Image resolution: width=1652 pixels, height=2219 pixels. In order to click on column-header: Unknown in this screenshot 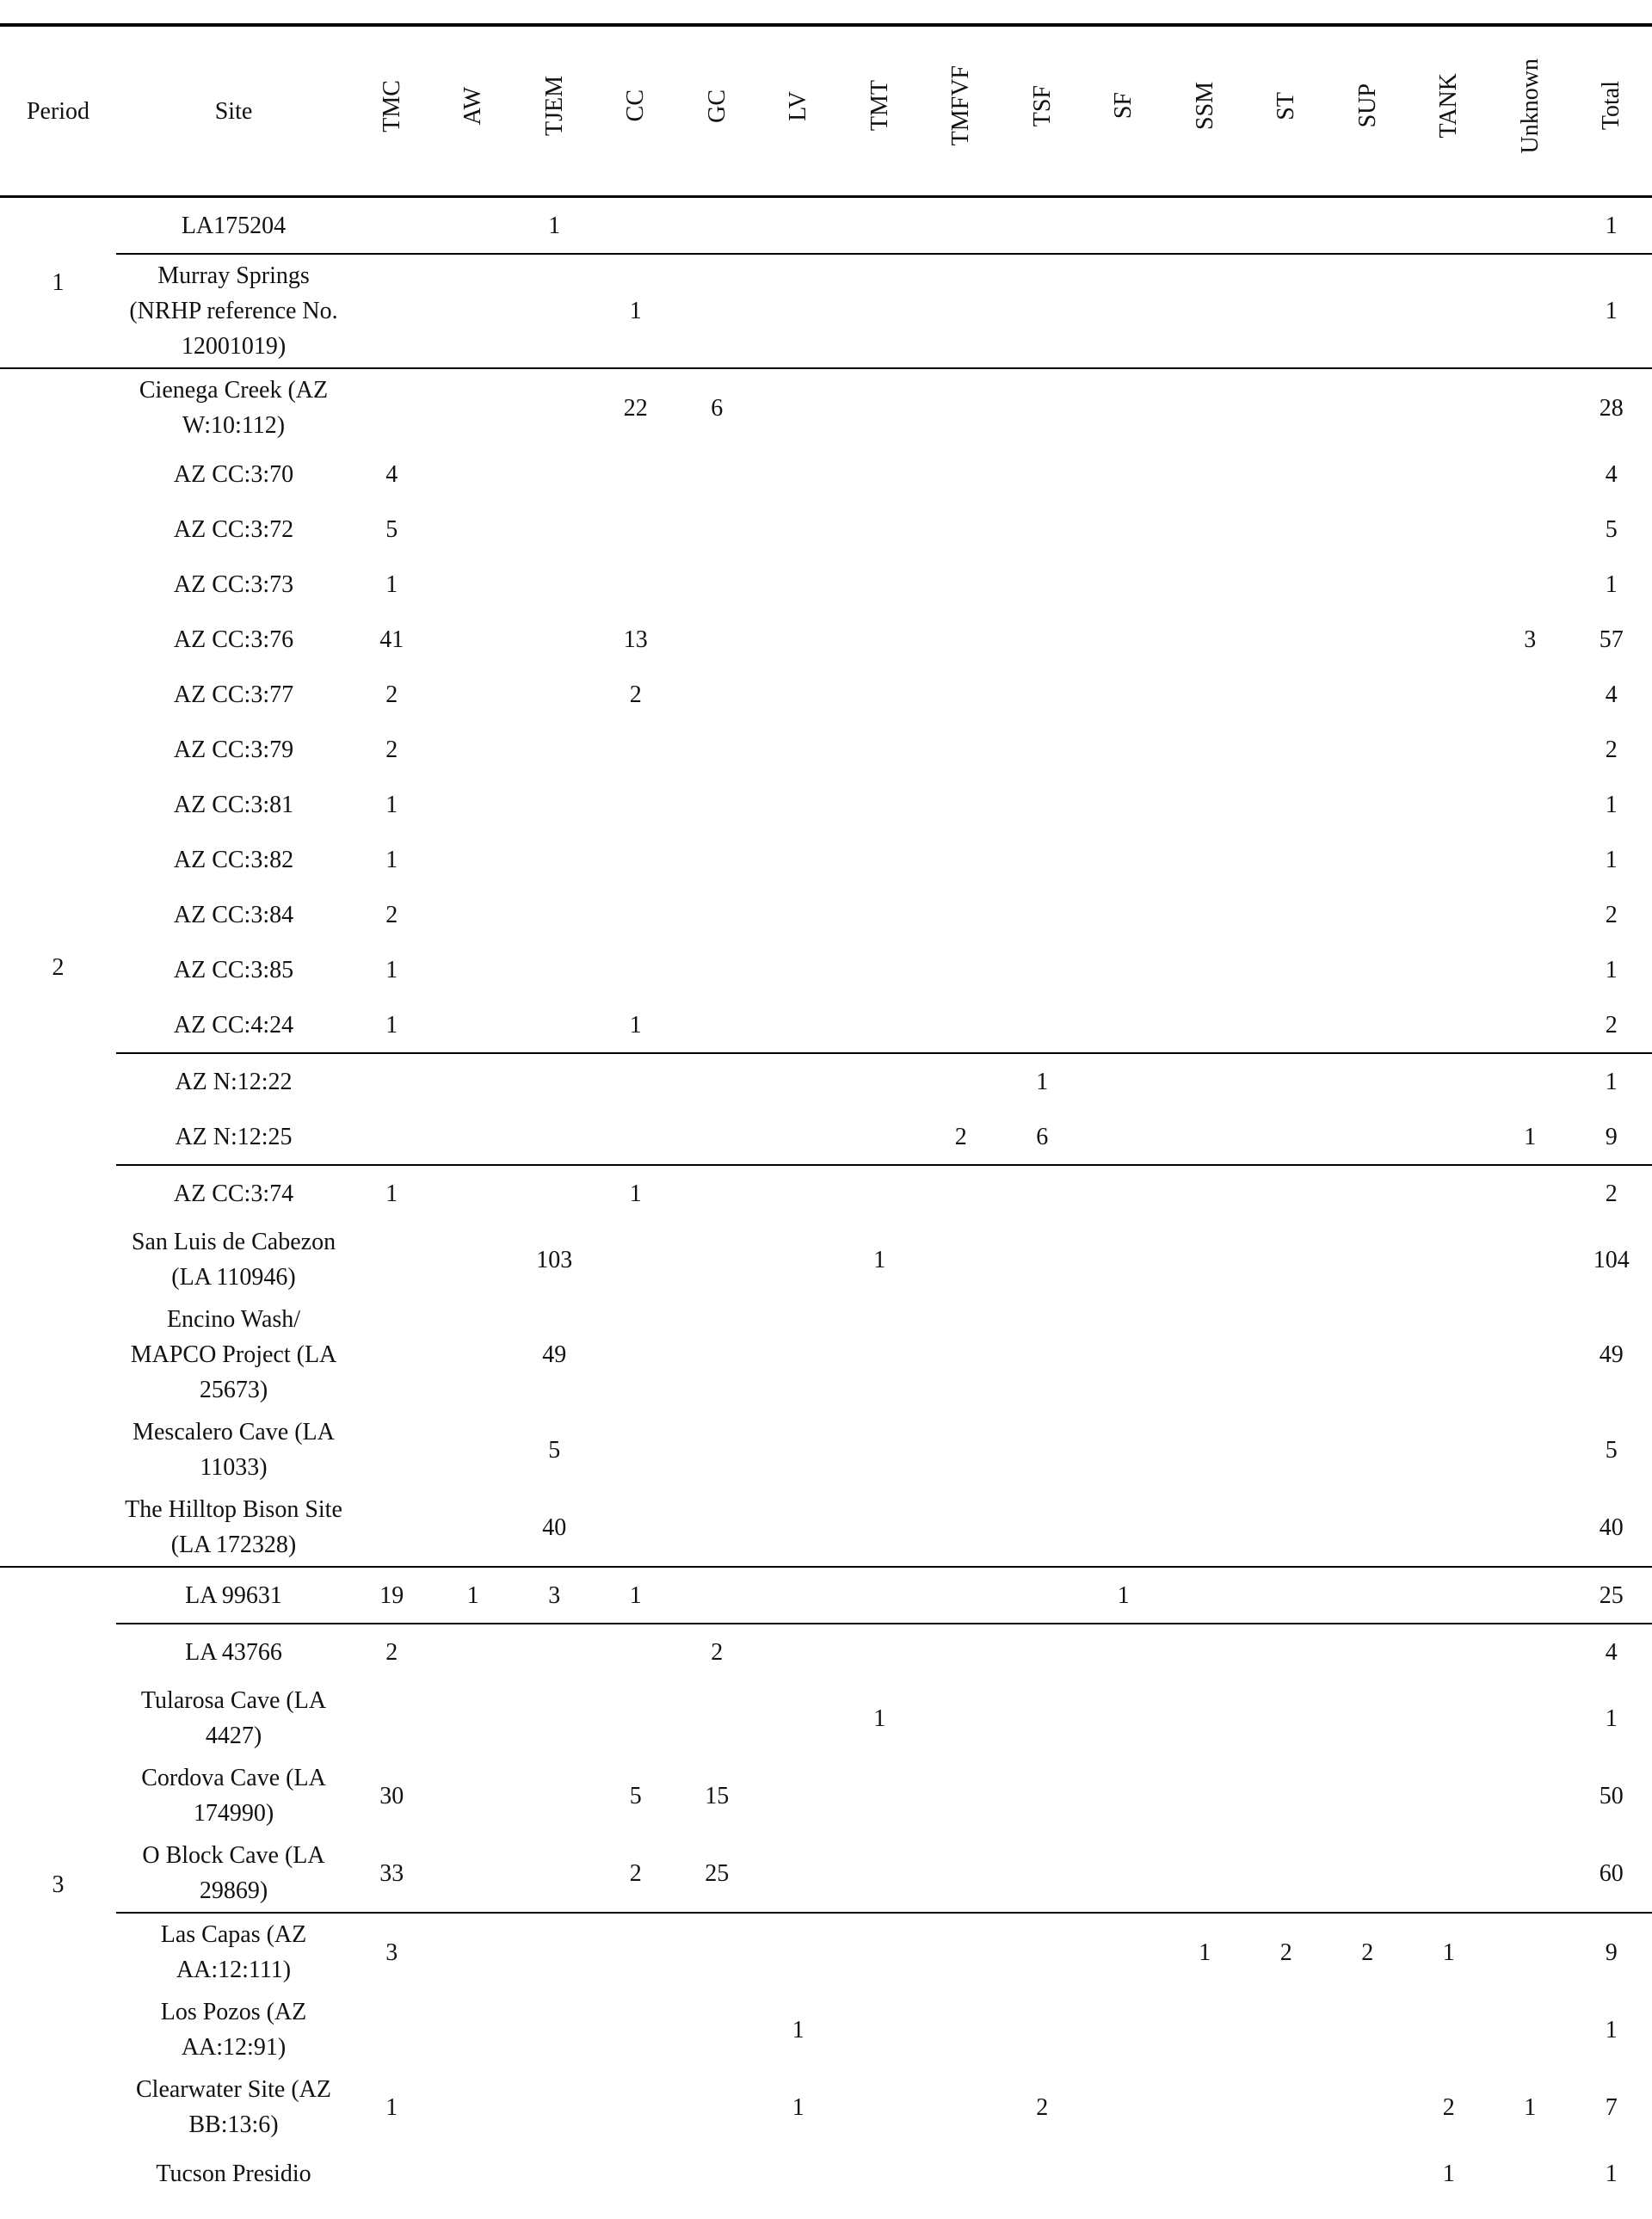, I will do `click(1530, 111)`.